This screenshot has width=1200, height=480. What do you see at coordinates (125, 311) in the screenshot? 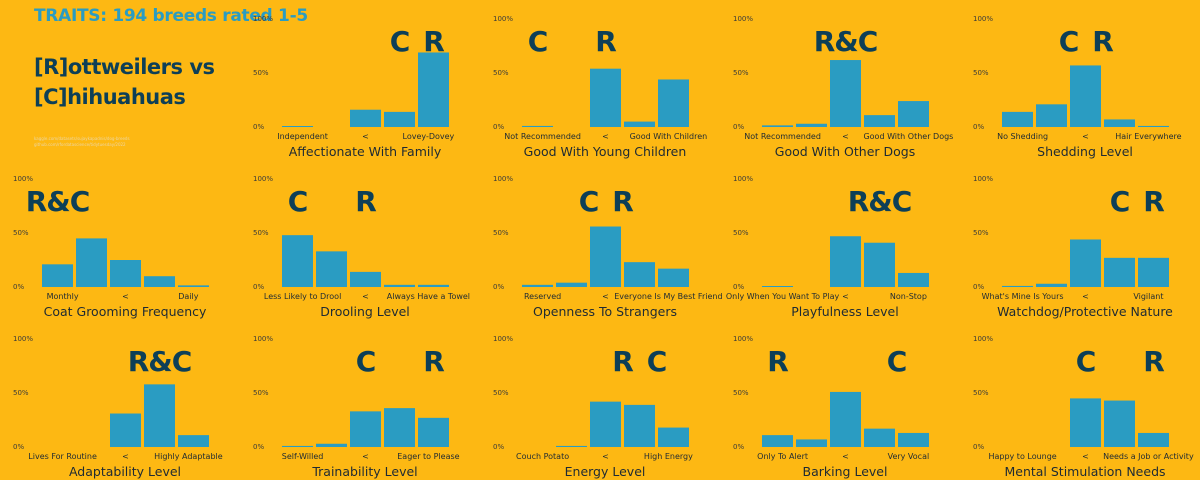
I see `chart-title: Coat Grooming Frequency` at bounding box center [125, 311].